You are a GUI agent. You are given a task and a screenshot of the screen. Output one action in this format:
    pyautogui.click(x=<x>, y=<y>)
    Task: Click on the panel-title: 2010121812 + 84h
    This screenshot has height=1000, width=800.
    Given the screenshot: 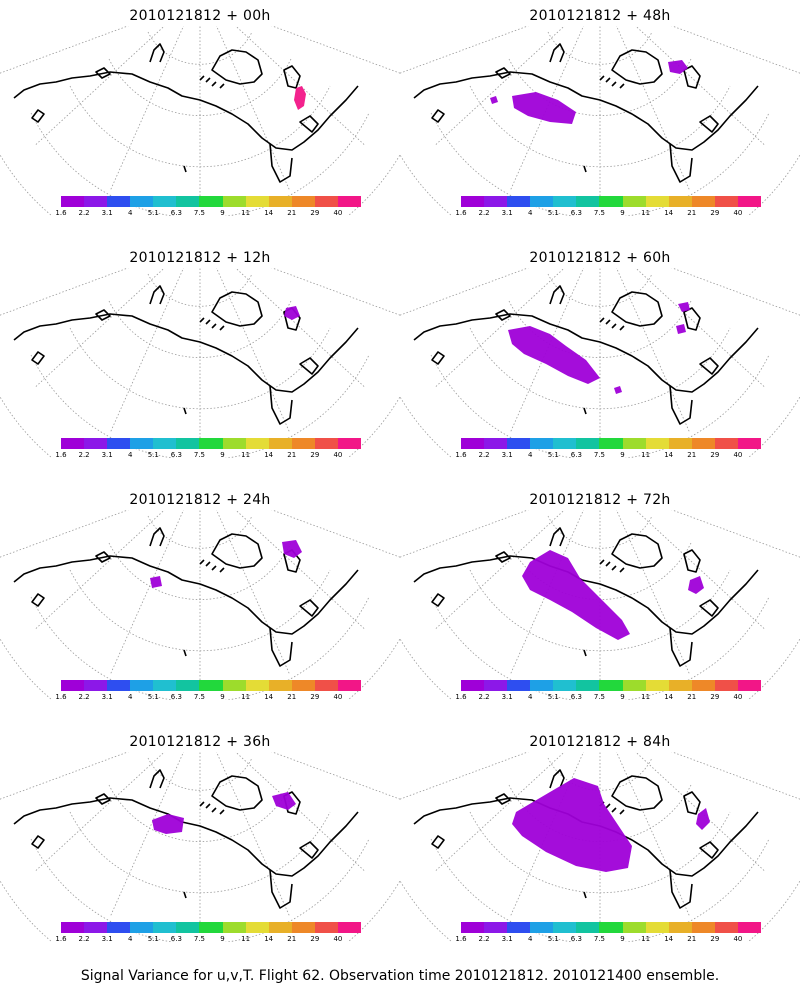 What is the action you would take?
    pyautogui.click(x=600, y=742)
    